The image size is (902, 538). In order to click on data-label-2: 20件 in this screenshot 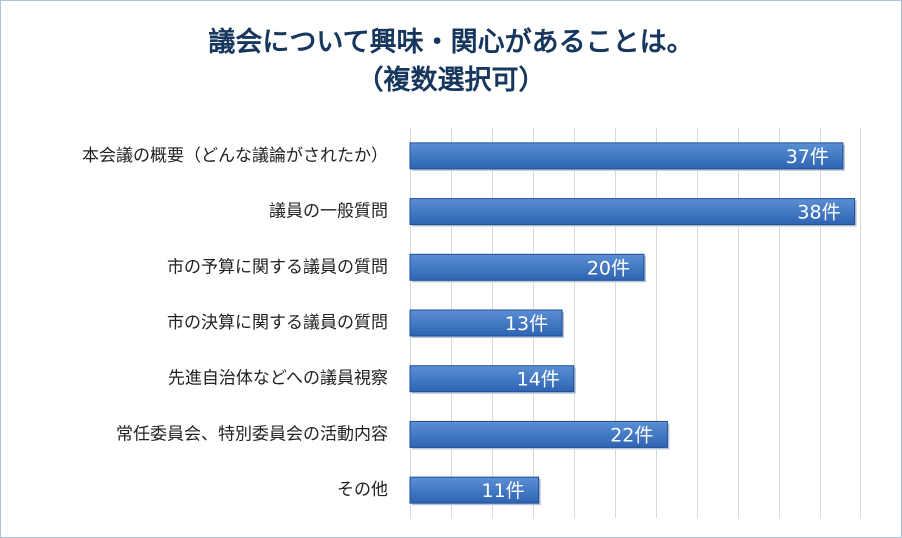, I will do `click(608, 268)`.